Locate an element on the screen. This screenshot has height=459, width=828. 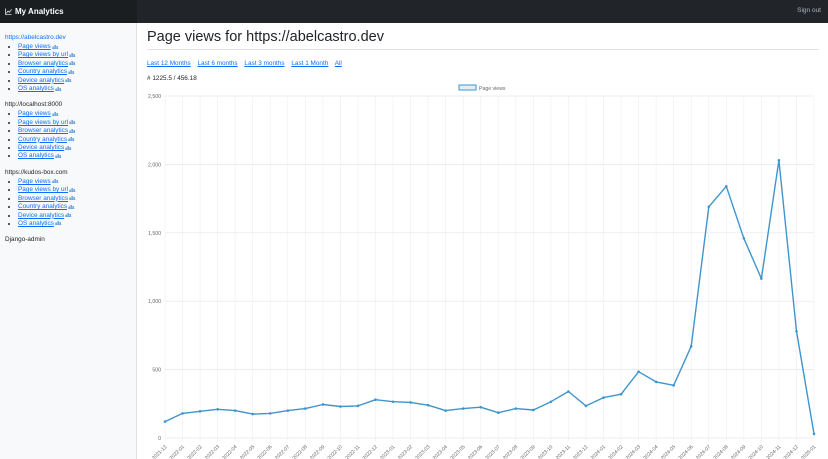
x-tick-label: 2024-03 is located at coordinates (633, 451).